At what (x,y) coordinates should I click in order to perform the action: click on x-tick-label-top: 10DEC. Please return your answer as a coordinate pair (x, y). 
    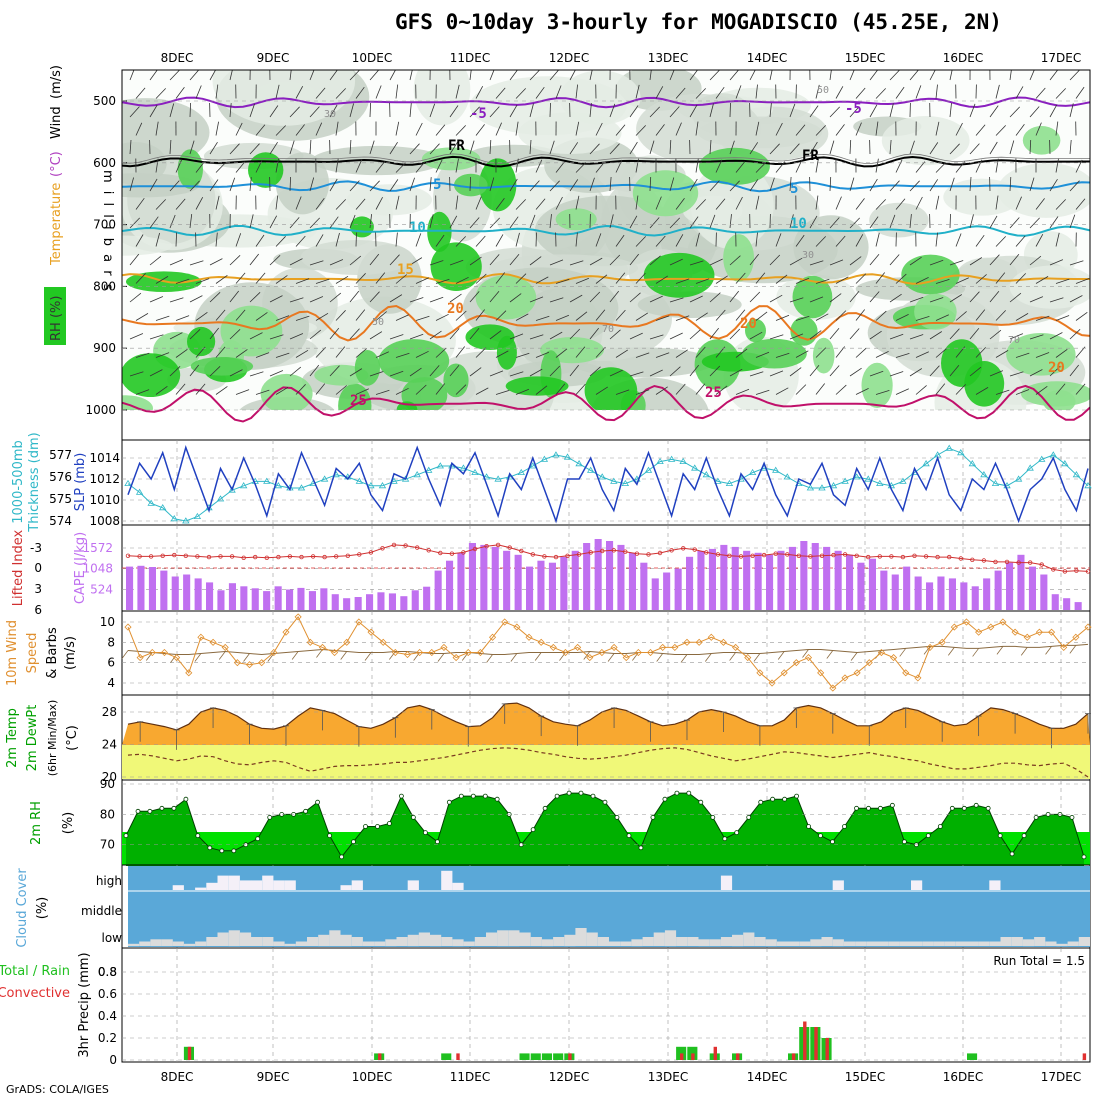
    Looking at the image, I should click on (372, 58).